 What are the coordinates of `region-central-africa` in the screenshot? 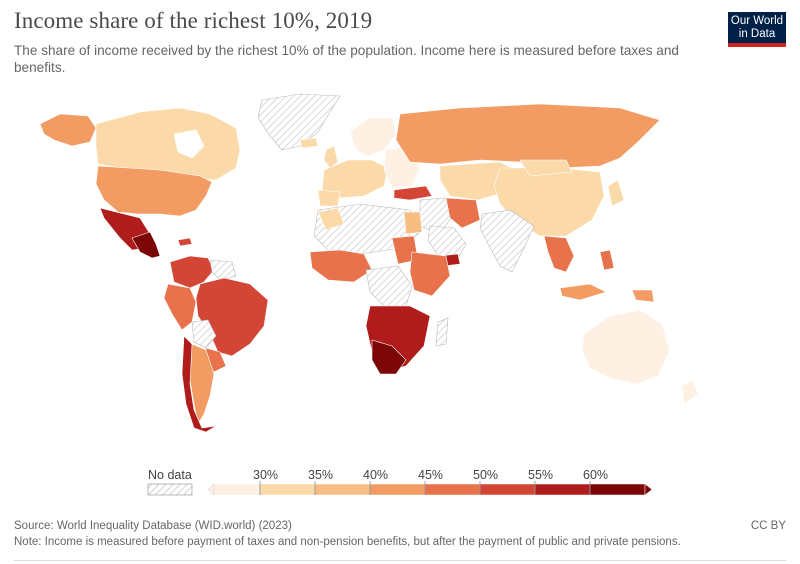 It's located at (389, 286).